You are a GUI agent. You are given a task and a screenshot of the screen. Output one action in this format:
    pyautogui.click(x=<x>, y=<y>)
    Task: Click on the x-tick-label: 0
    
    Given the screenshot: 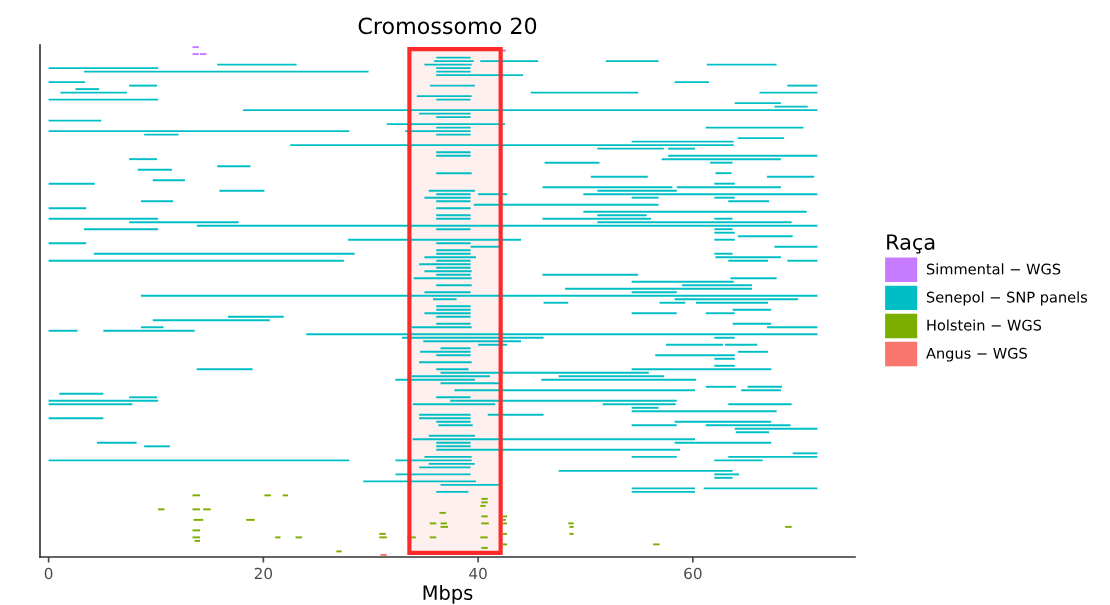 What is the action you would take?
    pyautogui.click(x=48, y=573)
    